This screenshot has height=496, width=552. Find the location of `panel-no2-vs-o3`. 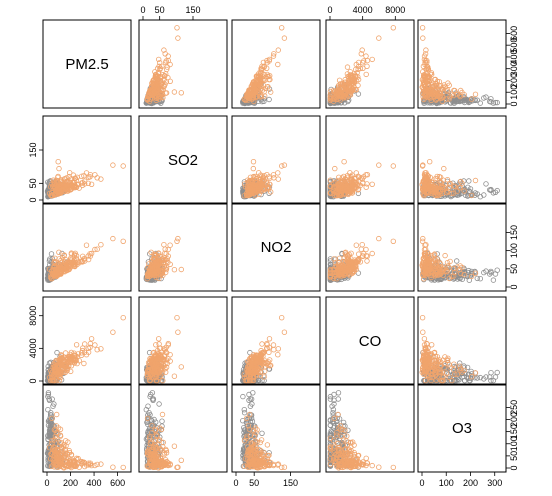

panel-no2-vs-o3 is located at coordinates (462, 247).